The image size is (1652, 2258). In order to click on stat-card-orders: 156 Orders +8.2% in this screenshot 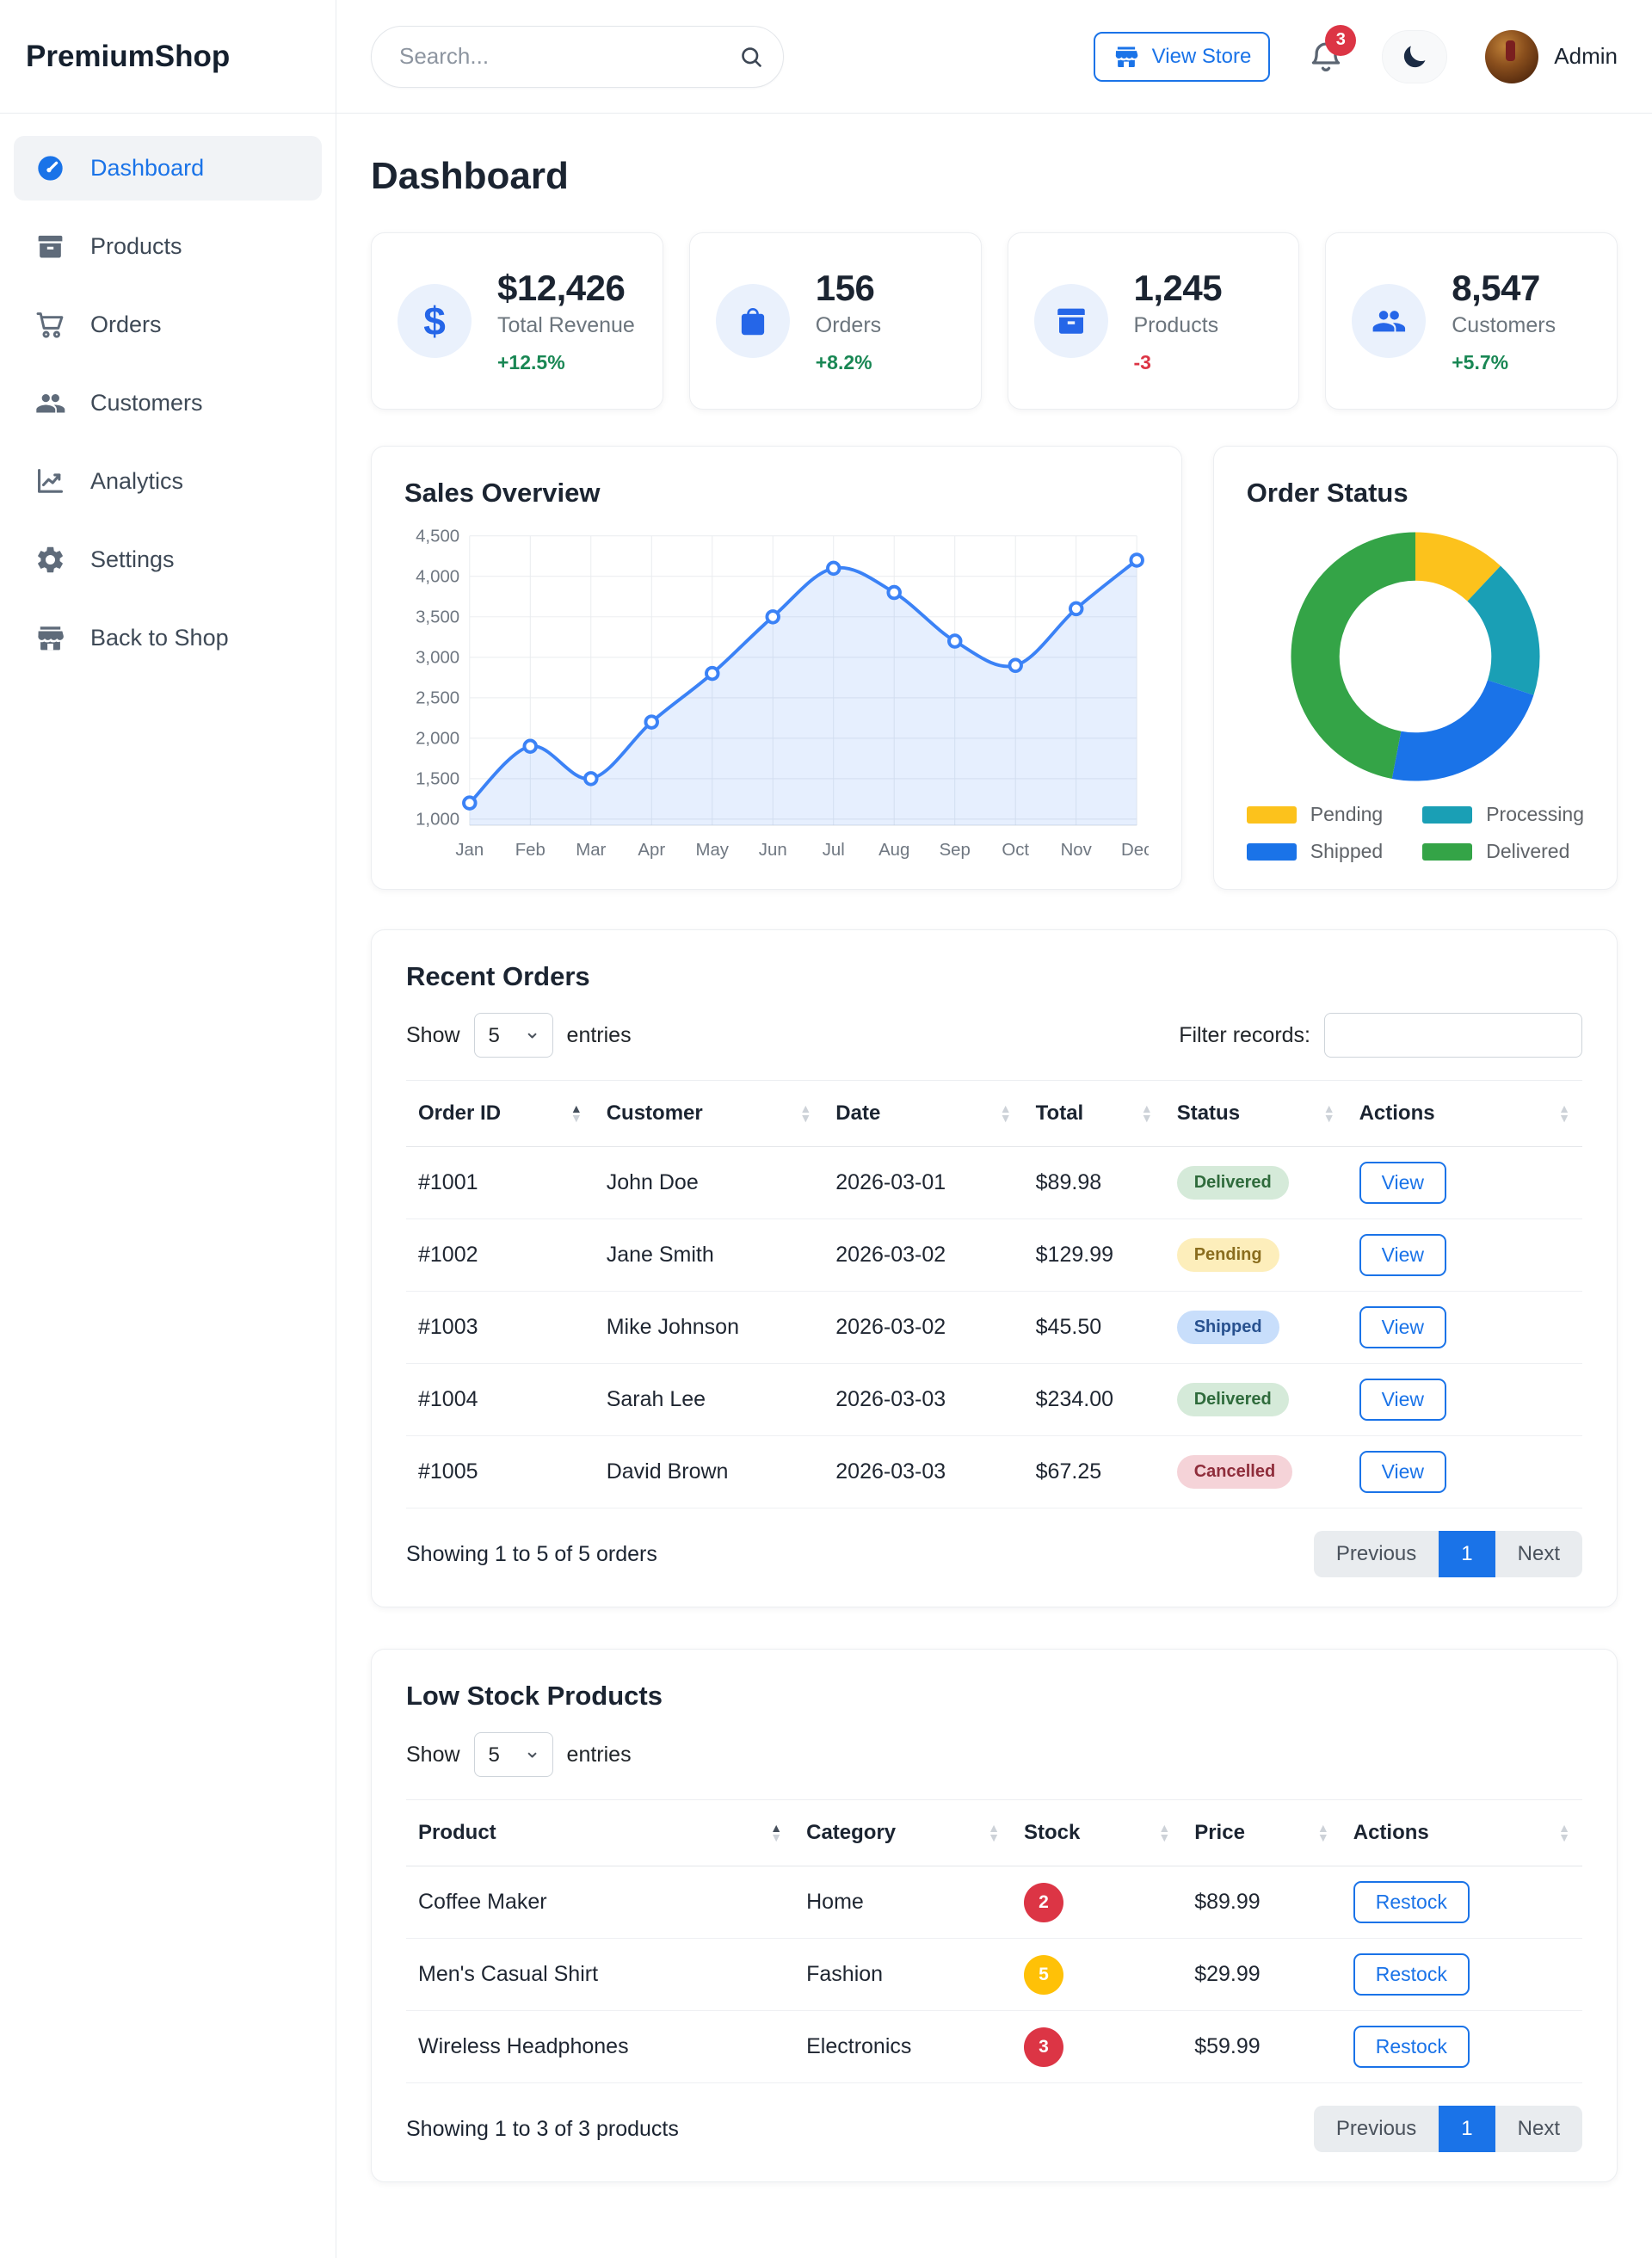, I will do `click(835, 321)`.